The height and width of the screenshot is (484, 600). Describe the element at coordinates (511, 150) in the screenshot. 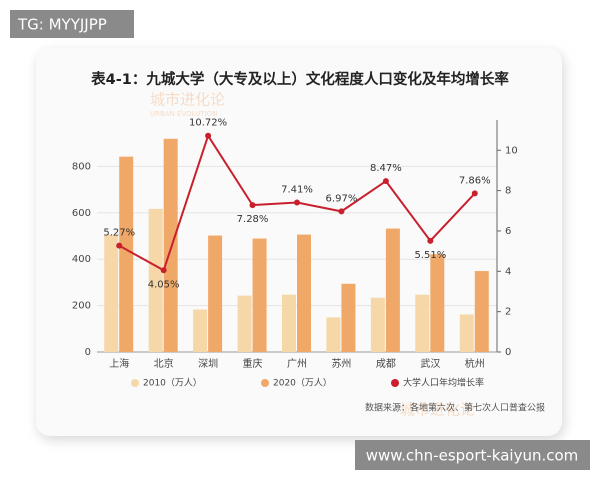

I see `y2-tick-label: 10` at that location.